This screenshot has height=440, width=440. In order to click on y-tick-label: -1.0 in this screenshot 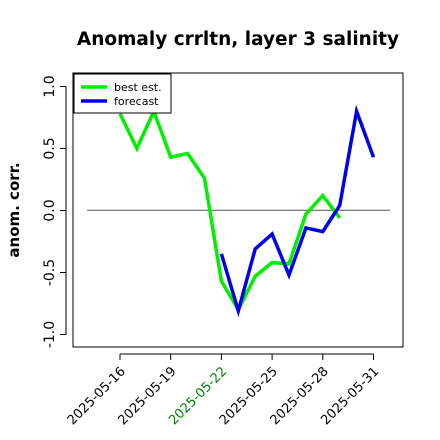, I will do `click(50, 334)`.